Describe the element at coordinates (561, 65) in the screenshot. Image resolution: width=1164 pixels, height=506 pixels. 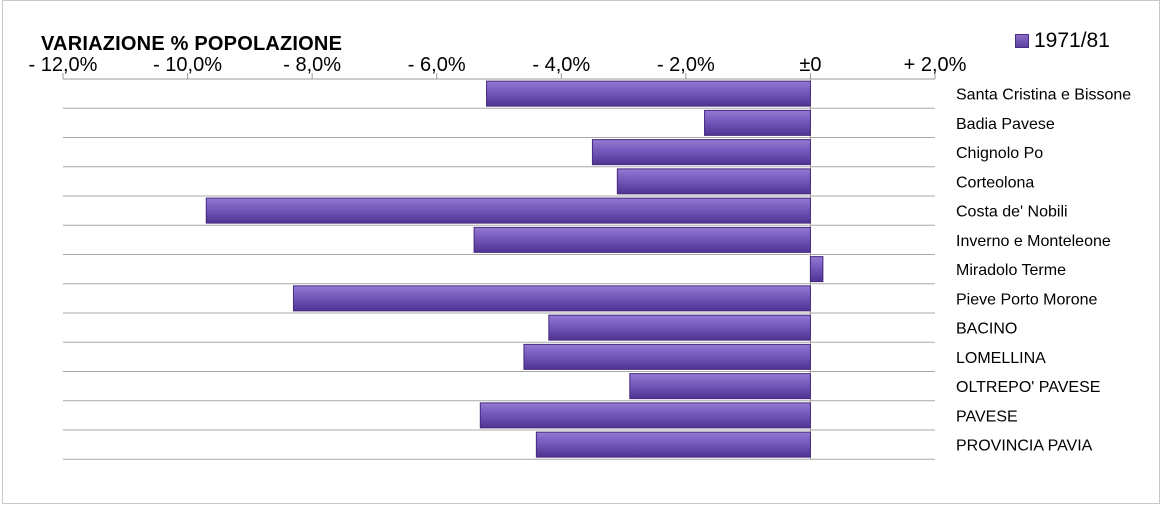
I see `x-tick-label: - 4,0%` at that location.